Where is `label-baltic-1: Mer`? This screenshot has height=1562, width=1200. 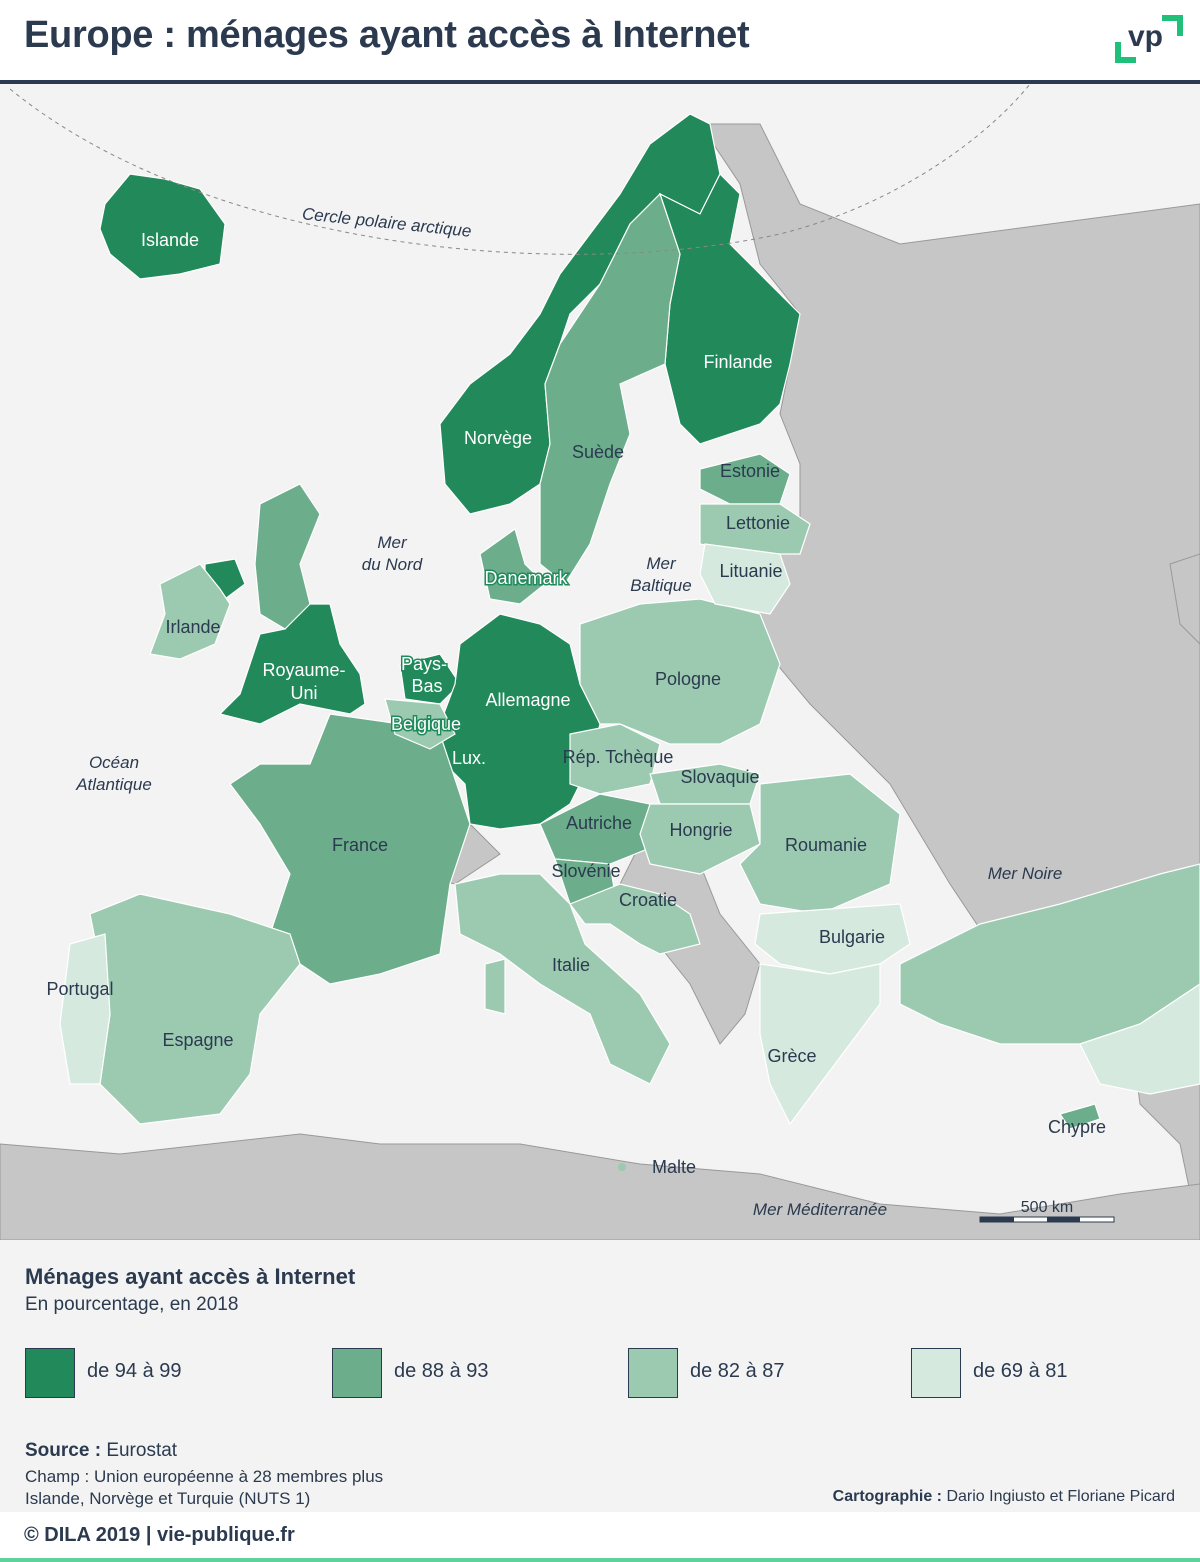 label-baltic-1: Mer is located at coordinates (661, 563).